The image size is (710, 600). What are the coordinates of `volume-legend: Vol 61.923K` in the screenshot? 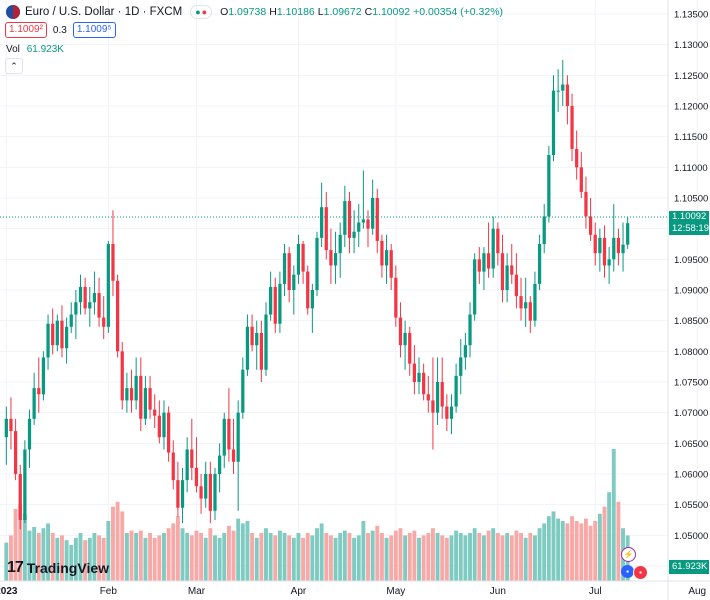 It's located at (35, 49).